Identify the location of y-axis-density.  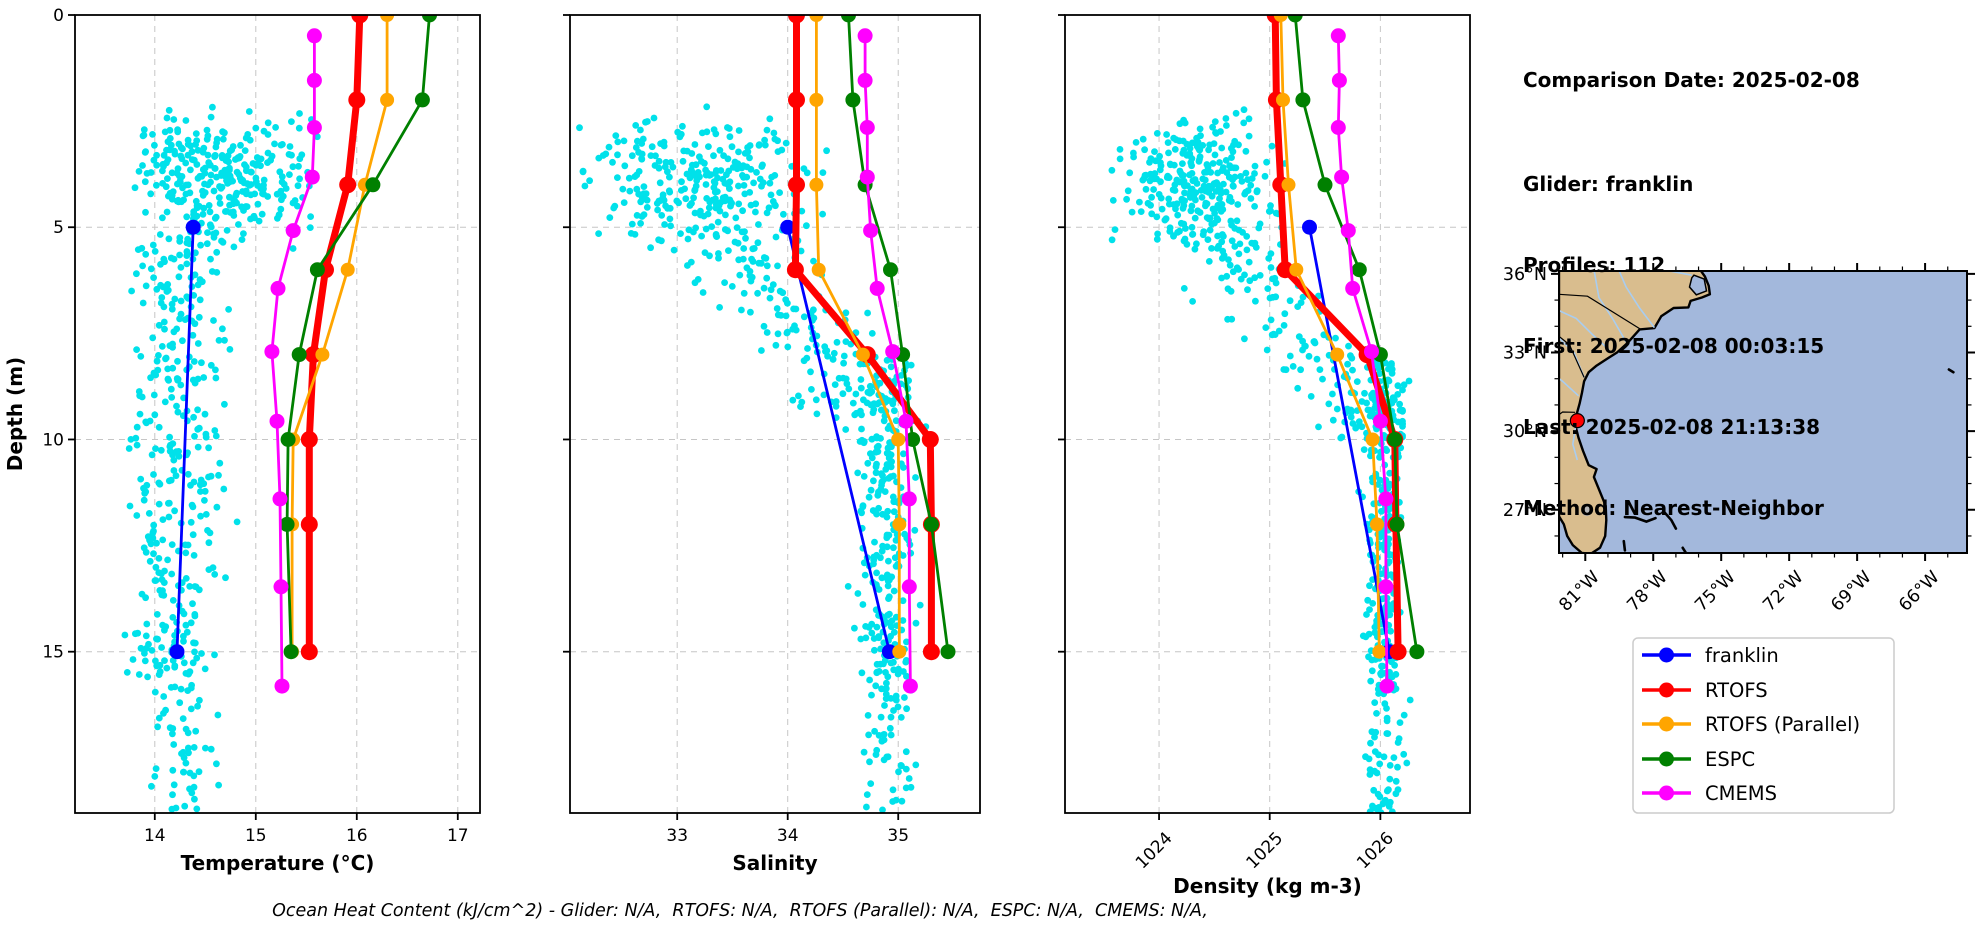
(1061, 333).